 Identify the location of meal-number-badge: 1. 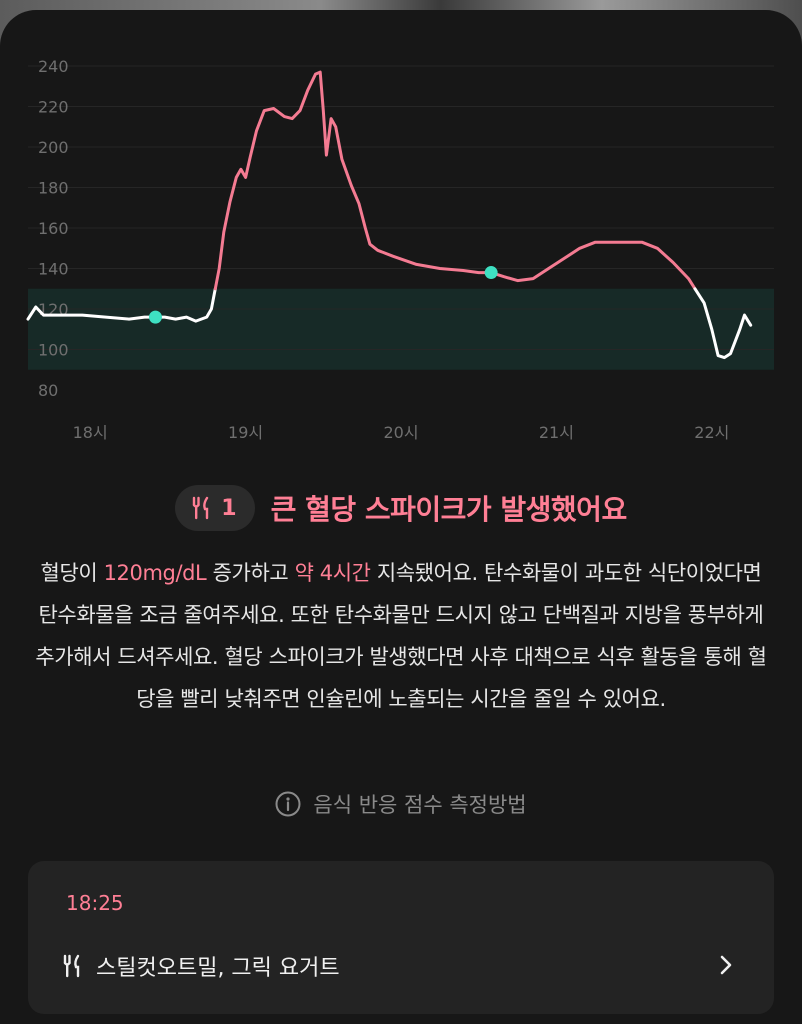
(215, 508).